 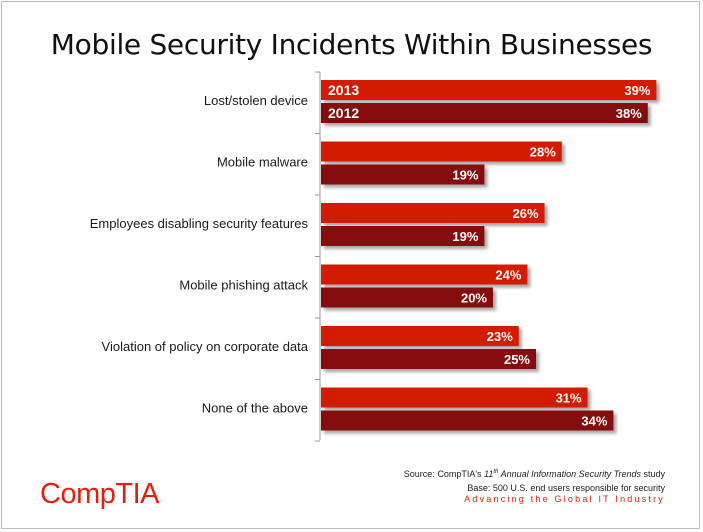 I want to click on comptia-logo: CompTIA., so click(x=100, y=494).